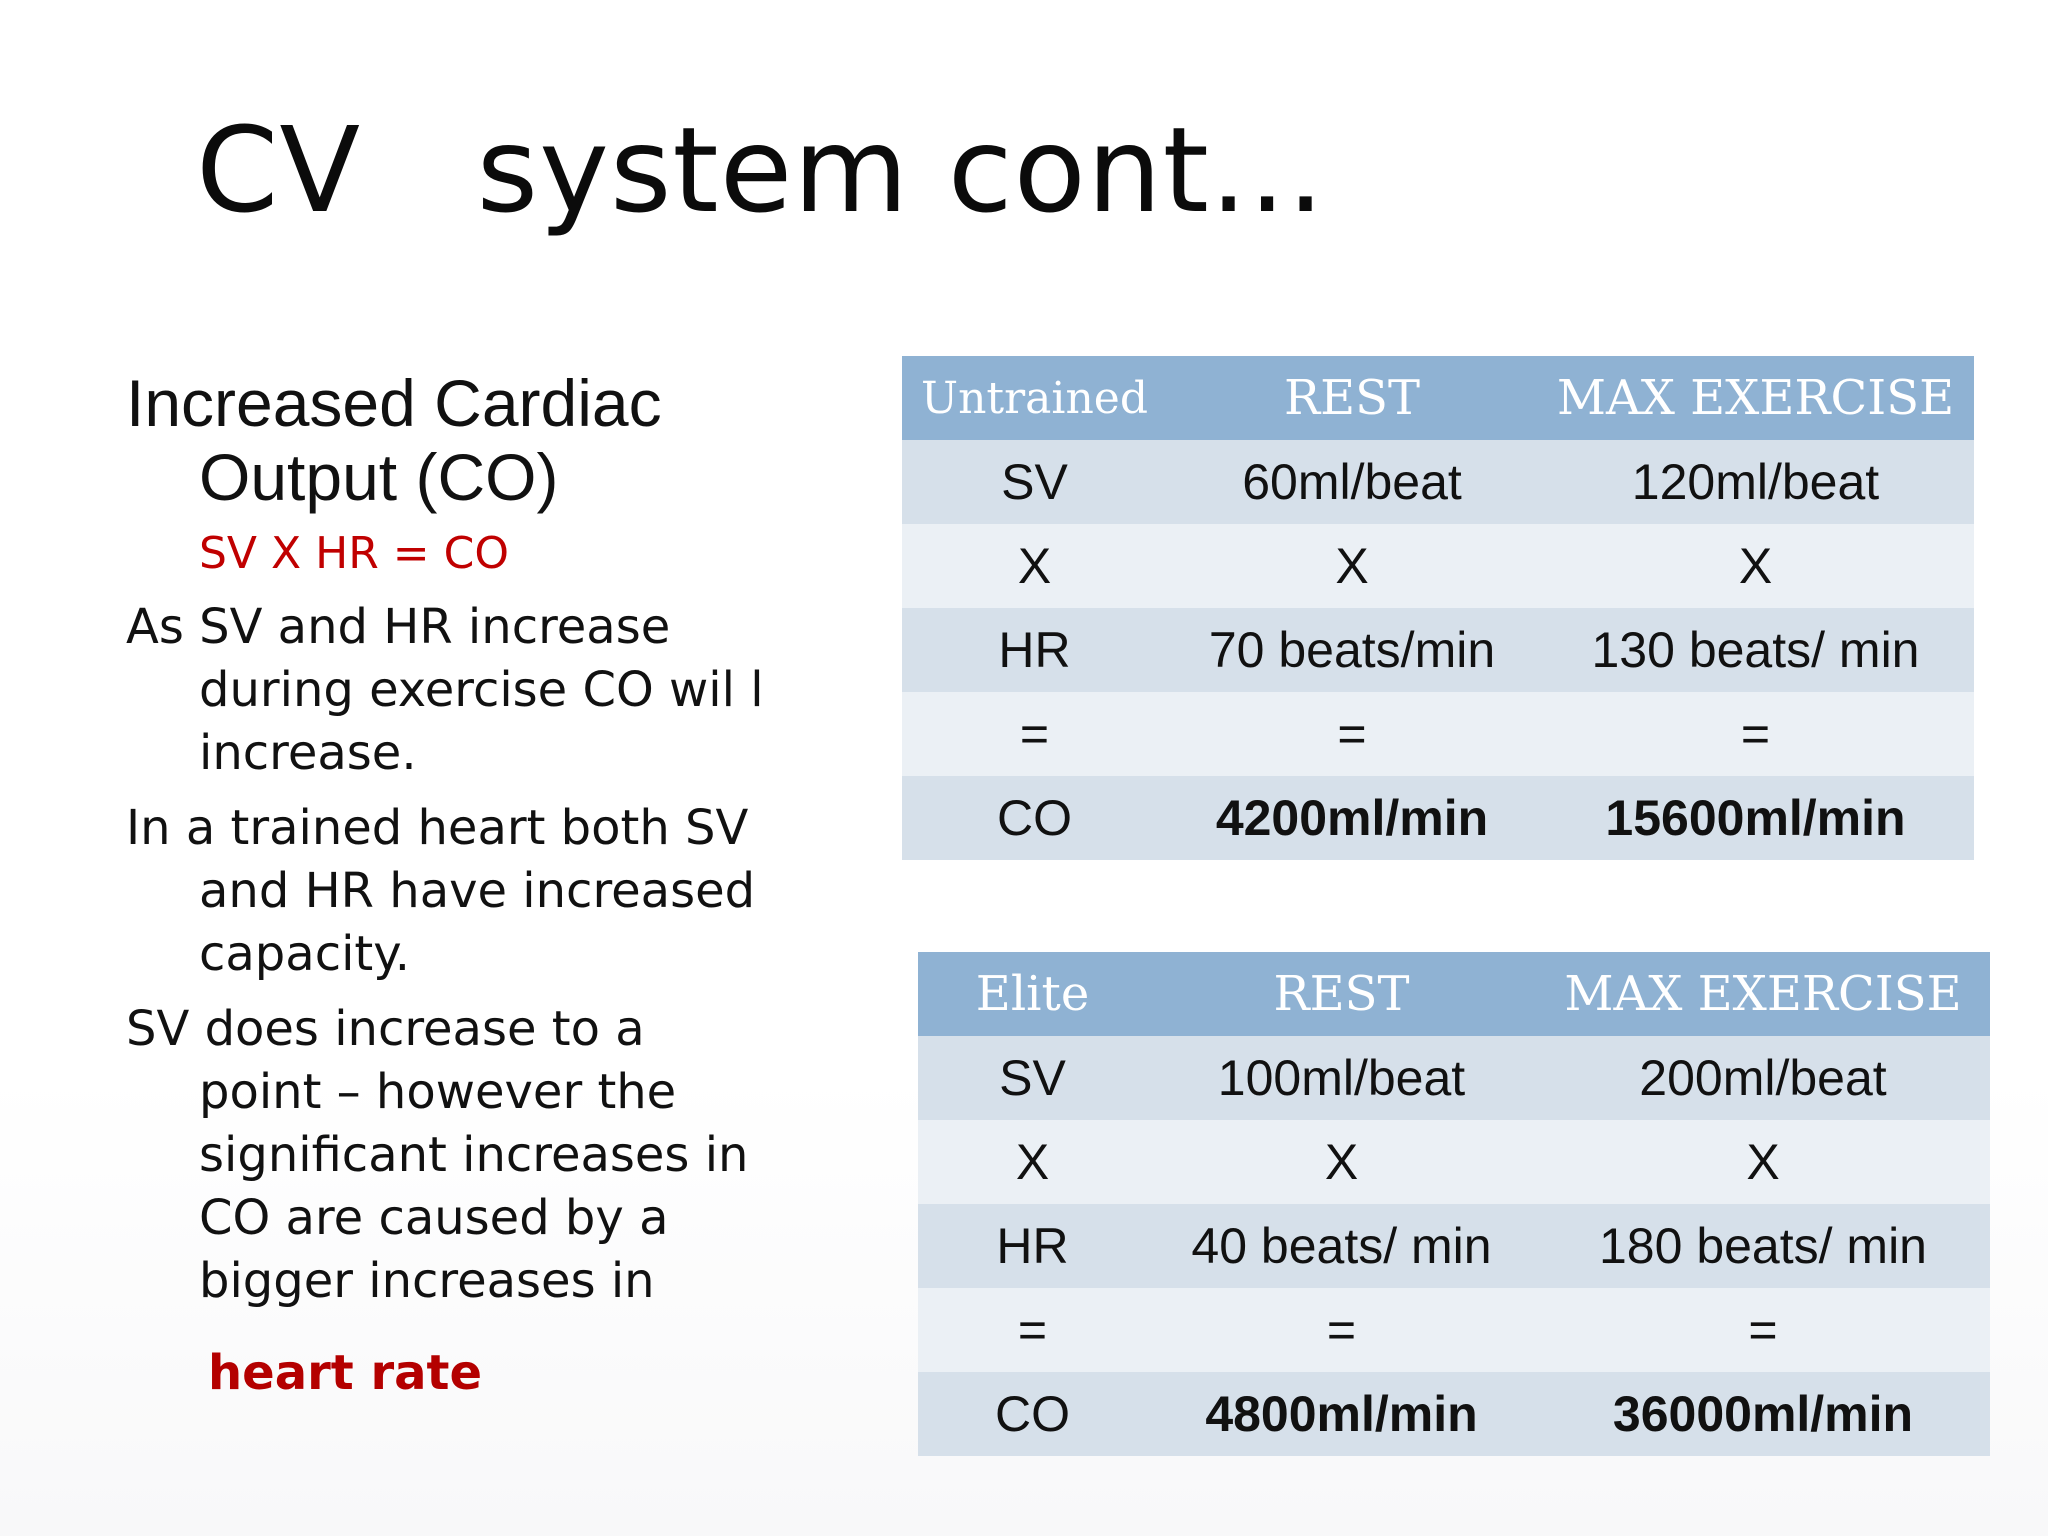 Image resolution: width=2048 pixels, height=1536 pixels. I want to click on paragraph-3-line-4: CO are caused by a, so click(434, 1218).